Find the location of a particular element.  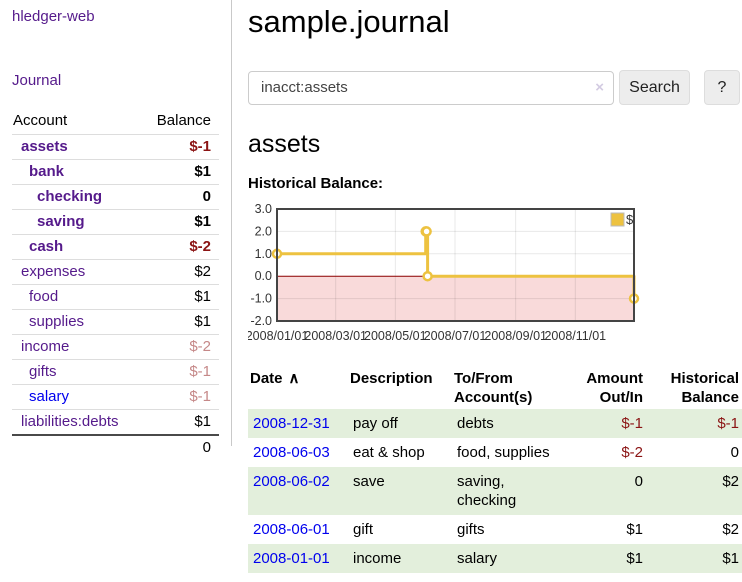

account-row: gifts $-1 is located at coordinates (115, 372).